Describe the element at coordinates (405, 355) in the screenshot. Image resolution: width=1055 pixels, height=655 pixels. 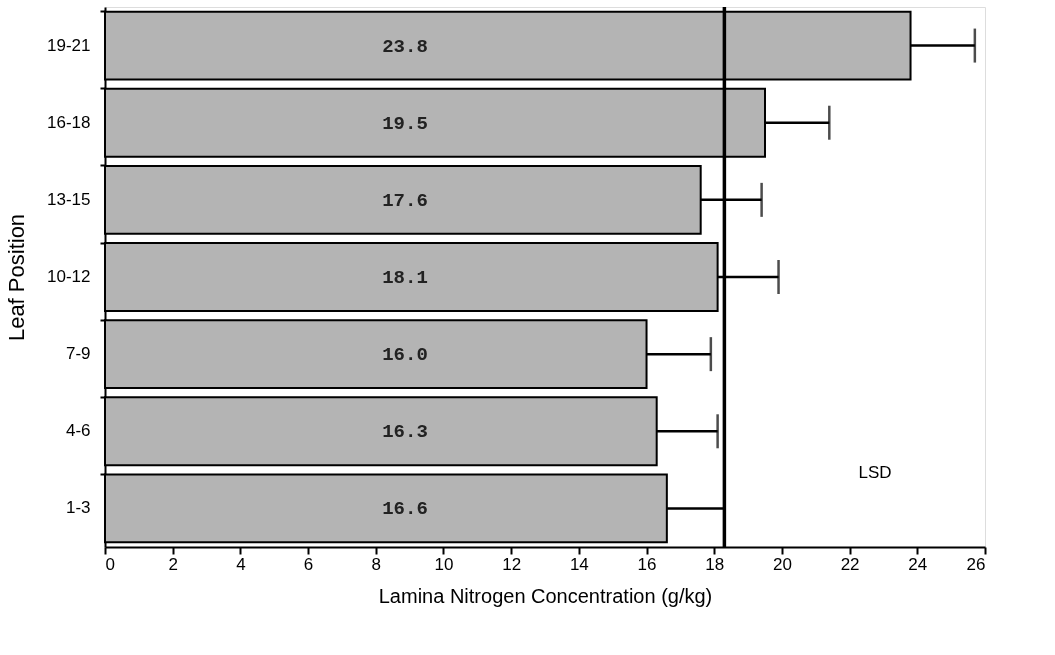
I see `data-label: 16.0` at that location.